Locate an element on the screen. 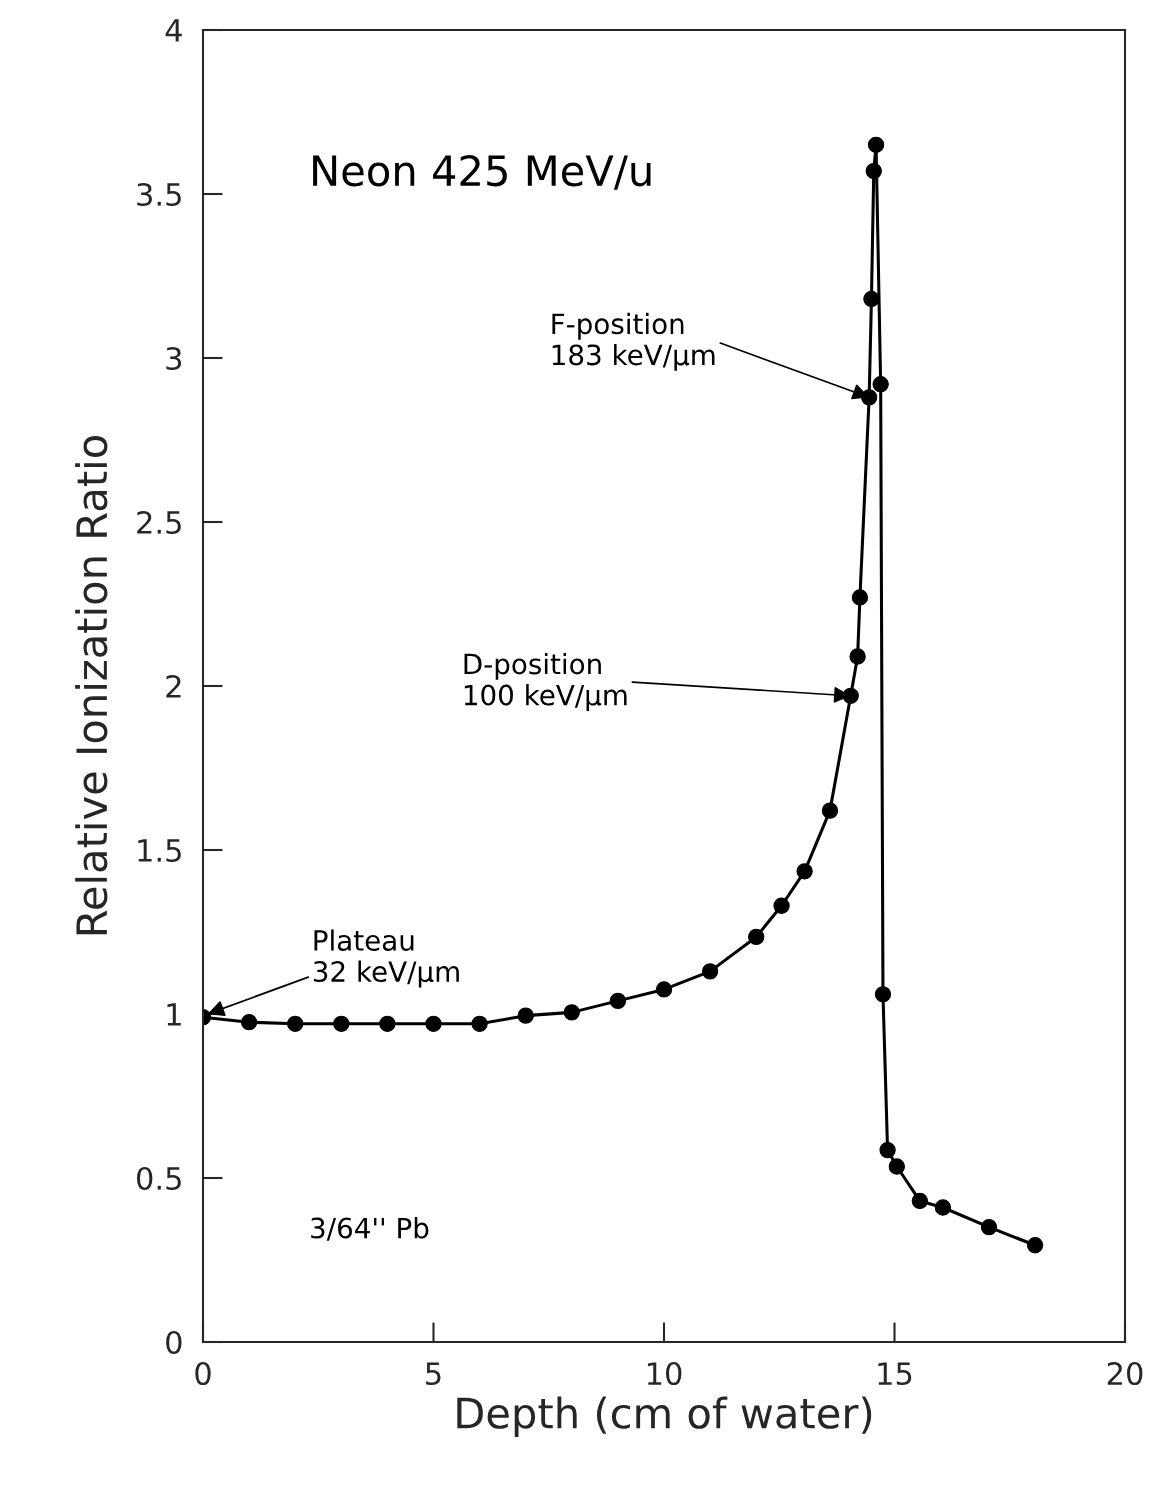  y-tick-label: 4 is located at coordinates (173, 30).